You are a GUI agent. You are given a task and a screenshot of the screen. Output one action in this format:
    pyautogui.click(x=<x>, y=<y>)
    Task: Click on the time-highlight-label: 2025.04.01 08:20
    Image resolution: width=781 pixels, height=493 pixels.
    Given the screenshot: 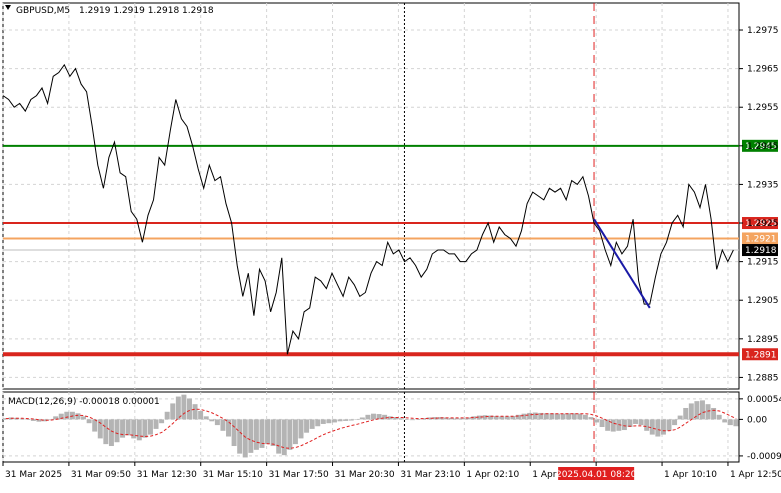 What is the action you would take?
    pyautogui.click(x=596, y=475)
    